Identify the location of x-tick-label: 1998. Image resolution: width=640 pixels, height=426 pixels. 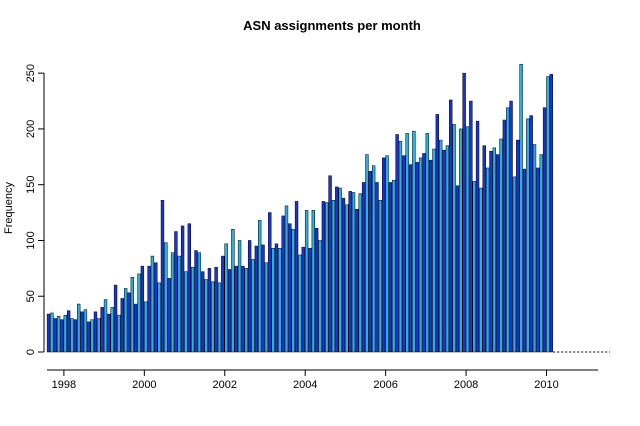
(64, 385).